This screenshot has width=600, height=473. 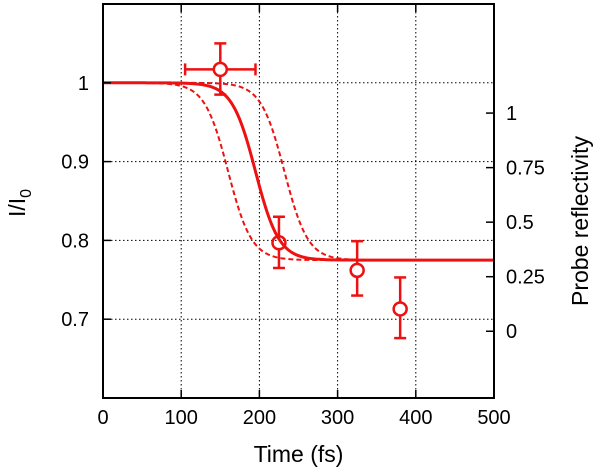 I want to click on y-tick-label: 1, so click(x=83, y=84).